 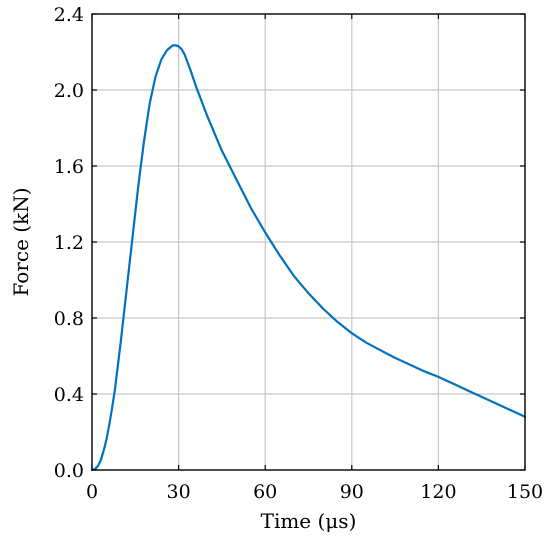 What do you see at coordinates (69, 319) in the screenshot?
I see `y-tick-label: 0.8` at bounding box center [69, 319].